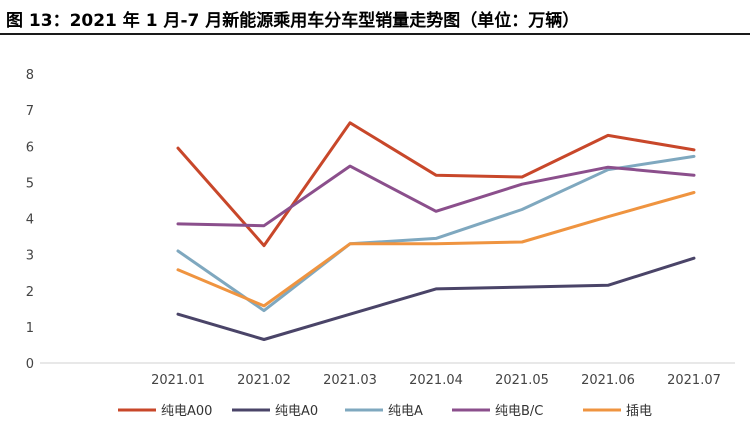 Image resolution: width=750 pixels, height=423 pixels. What do you see at coordinates (30, 183) in the screenshot?
I see `y-tick-label: 5` at bounding box center [30, 183].